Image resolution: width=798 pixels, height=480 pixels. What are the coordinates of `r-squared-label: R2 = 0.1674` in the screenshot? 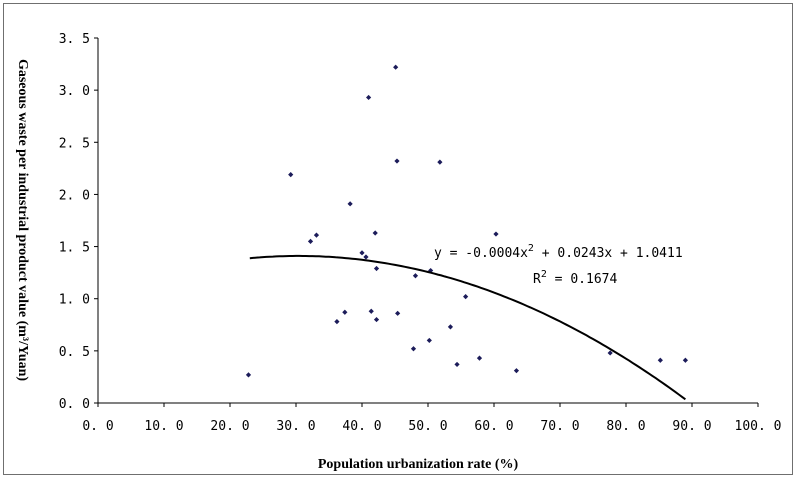 It's located at (575, 278).